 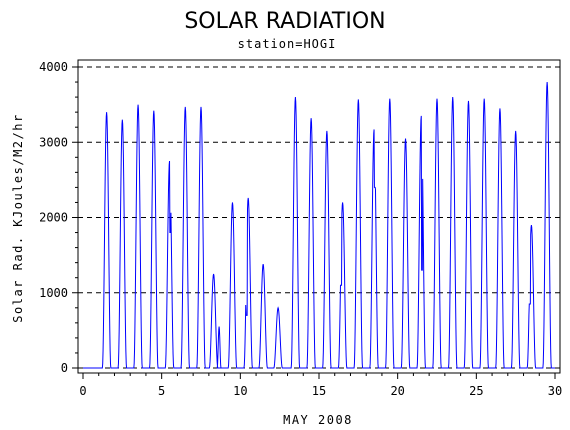 What do you see at coordinates (53, 218) in the screenshot?
I see `y-tick-label: 2000` at bounding box center [53, 218].